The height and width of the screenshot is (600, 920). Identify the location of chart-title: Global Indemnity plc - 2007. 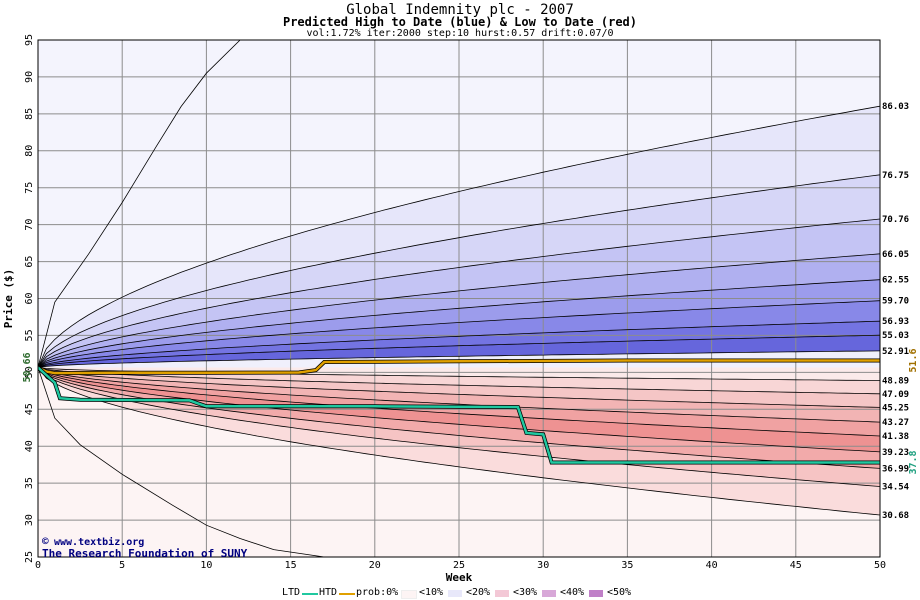
(460, 10).